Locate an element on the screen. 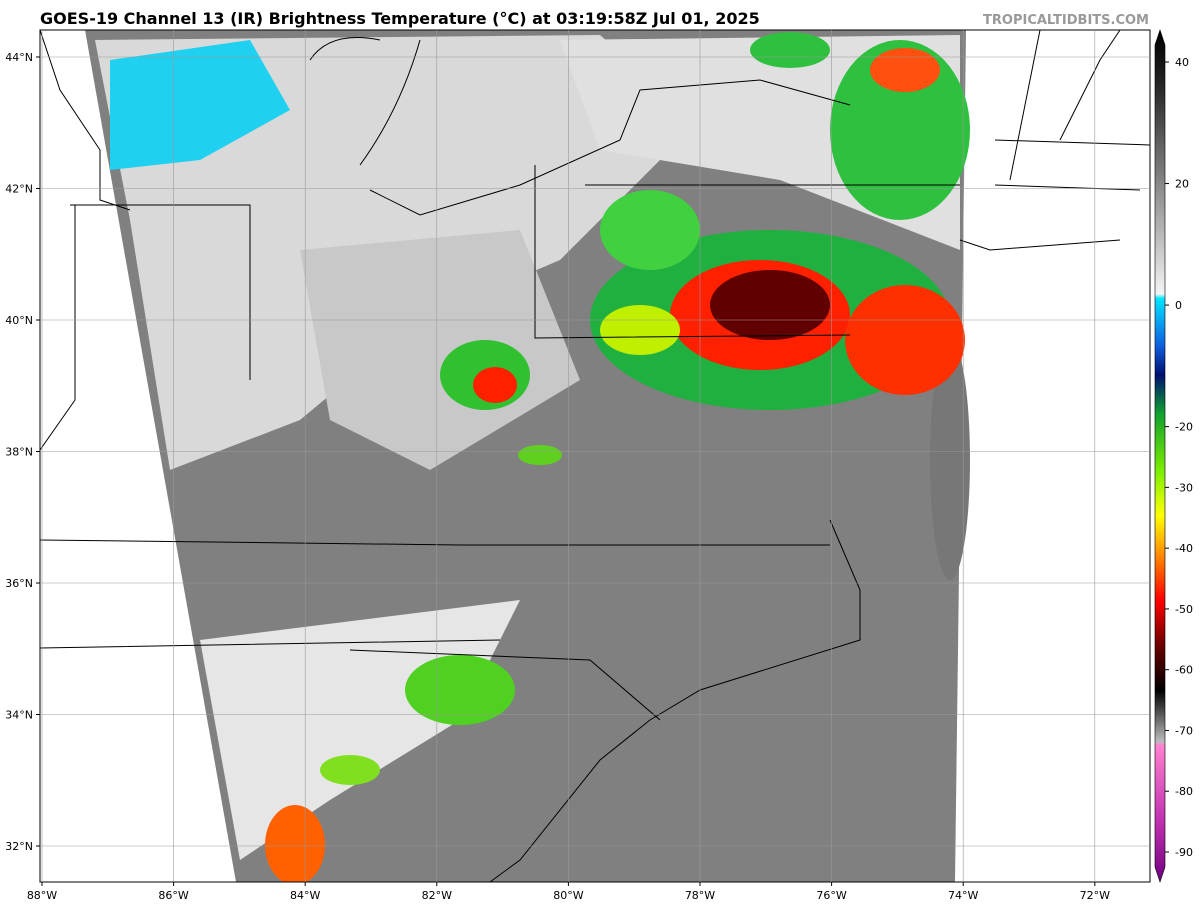 This screenshot has height=906, width=1200. colorbar is located at coordinates (1160, 456).